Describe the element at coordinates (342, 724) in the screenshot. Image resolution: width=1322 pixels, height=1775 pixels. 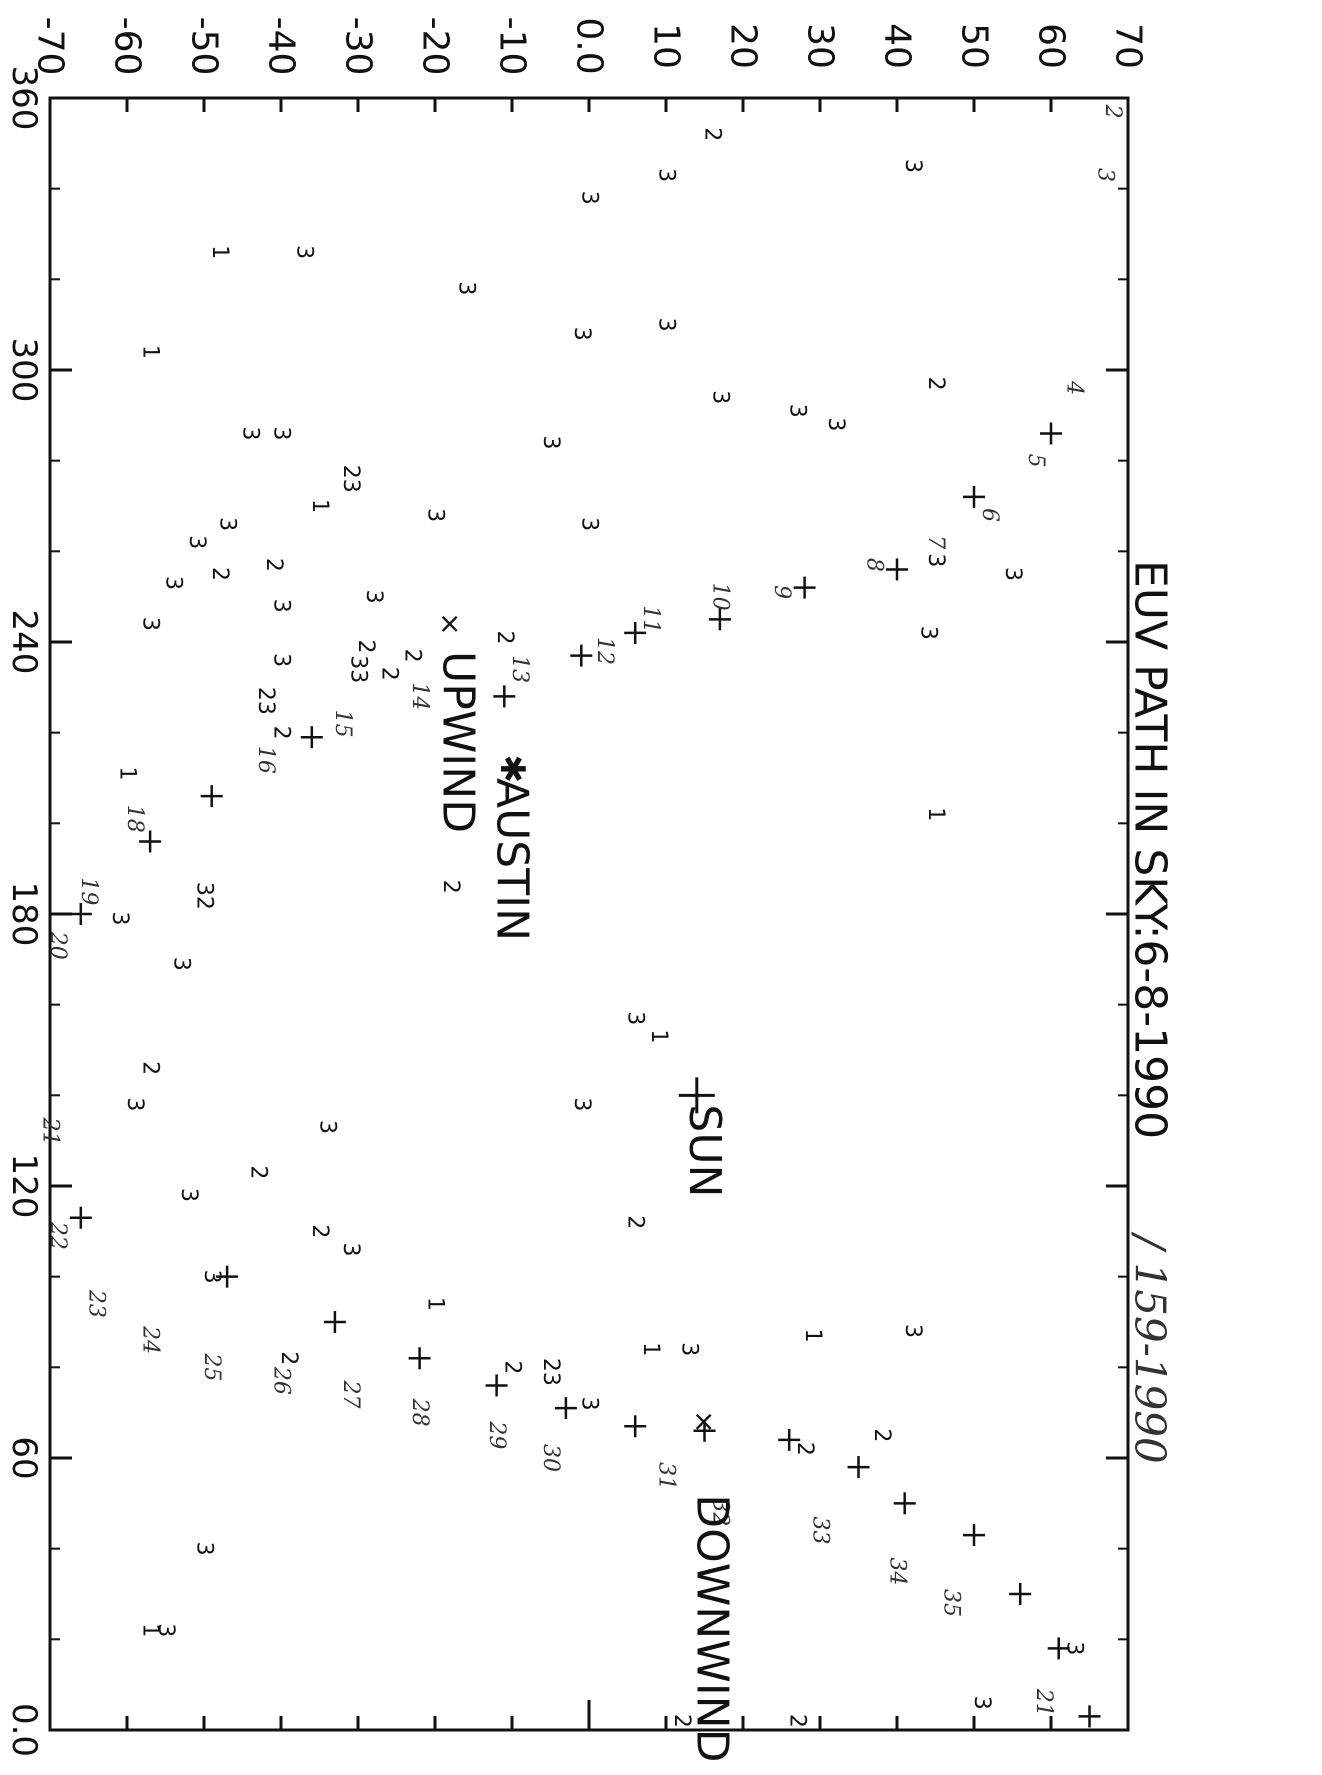
I see `path-number: 15` at that location.